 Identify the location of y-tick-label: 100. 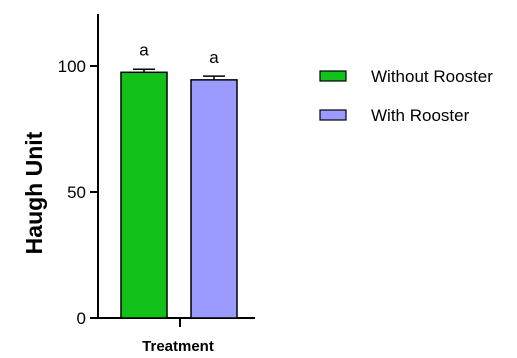
(72, 66).